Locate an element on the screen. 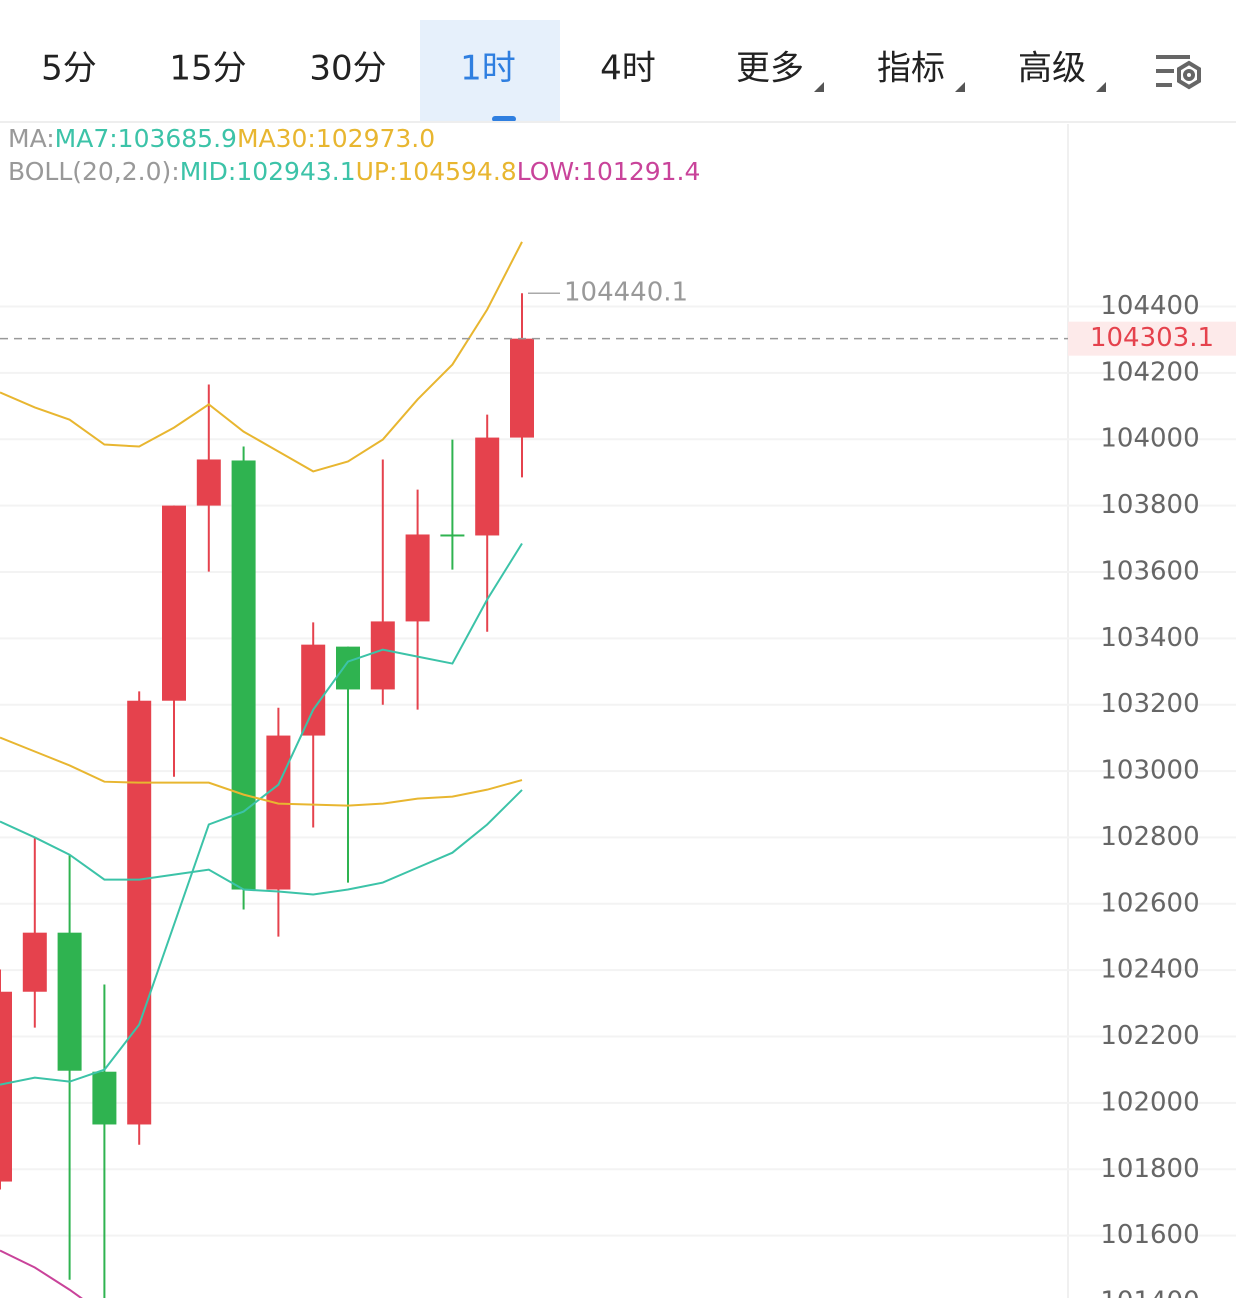 The height and width of the screenshot is (1298, 1236). current-price-bg is located at coordinates (1152, 338).